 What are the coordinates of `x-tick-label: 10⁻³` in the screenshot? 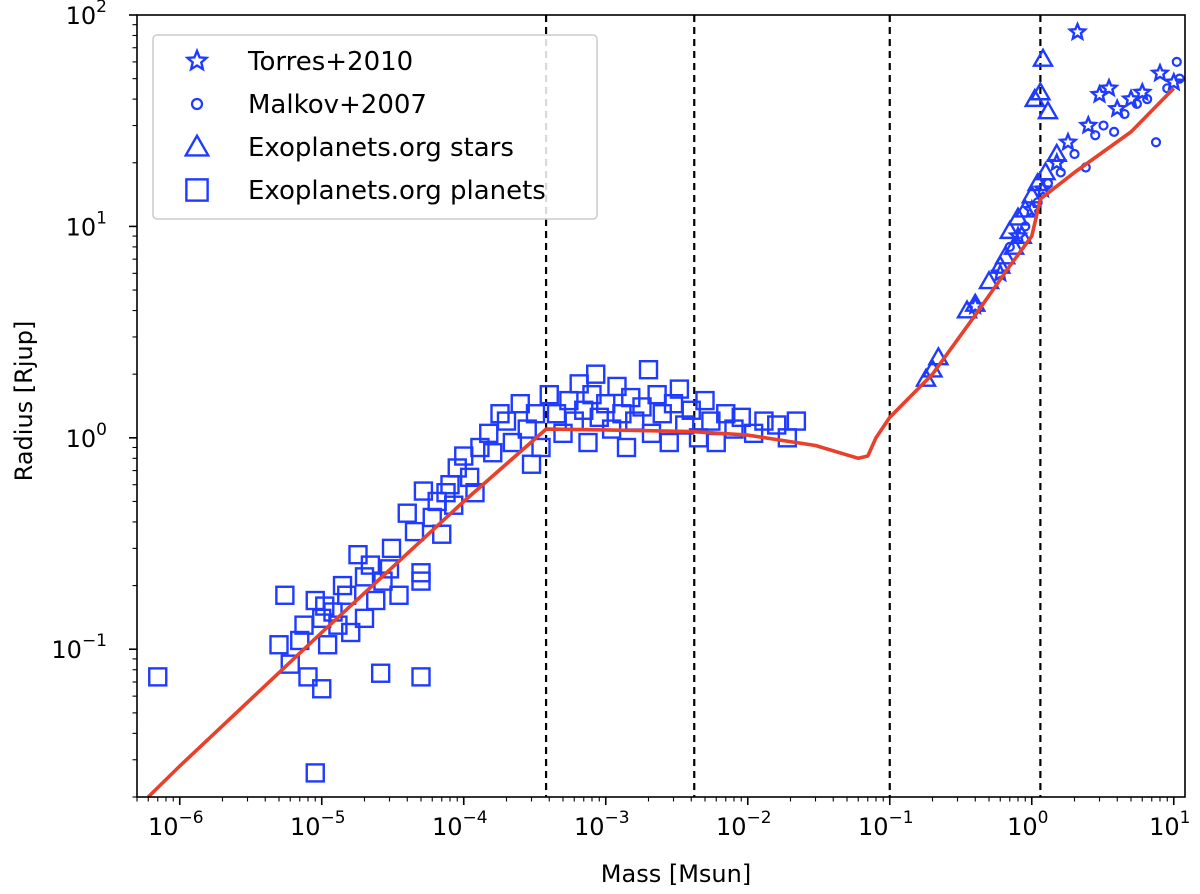 It's located at (602, 824).